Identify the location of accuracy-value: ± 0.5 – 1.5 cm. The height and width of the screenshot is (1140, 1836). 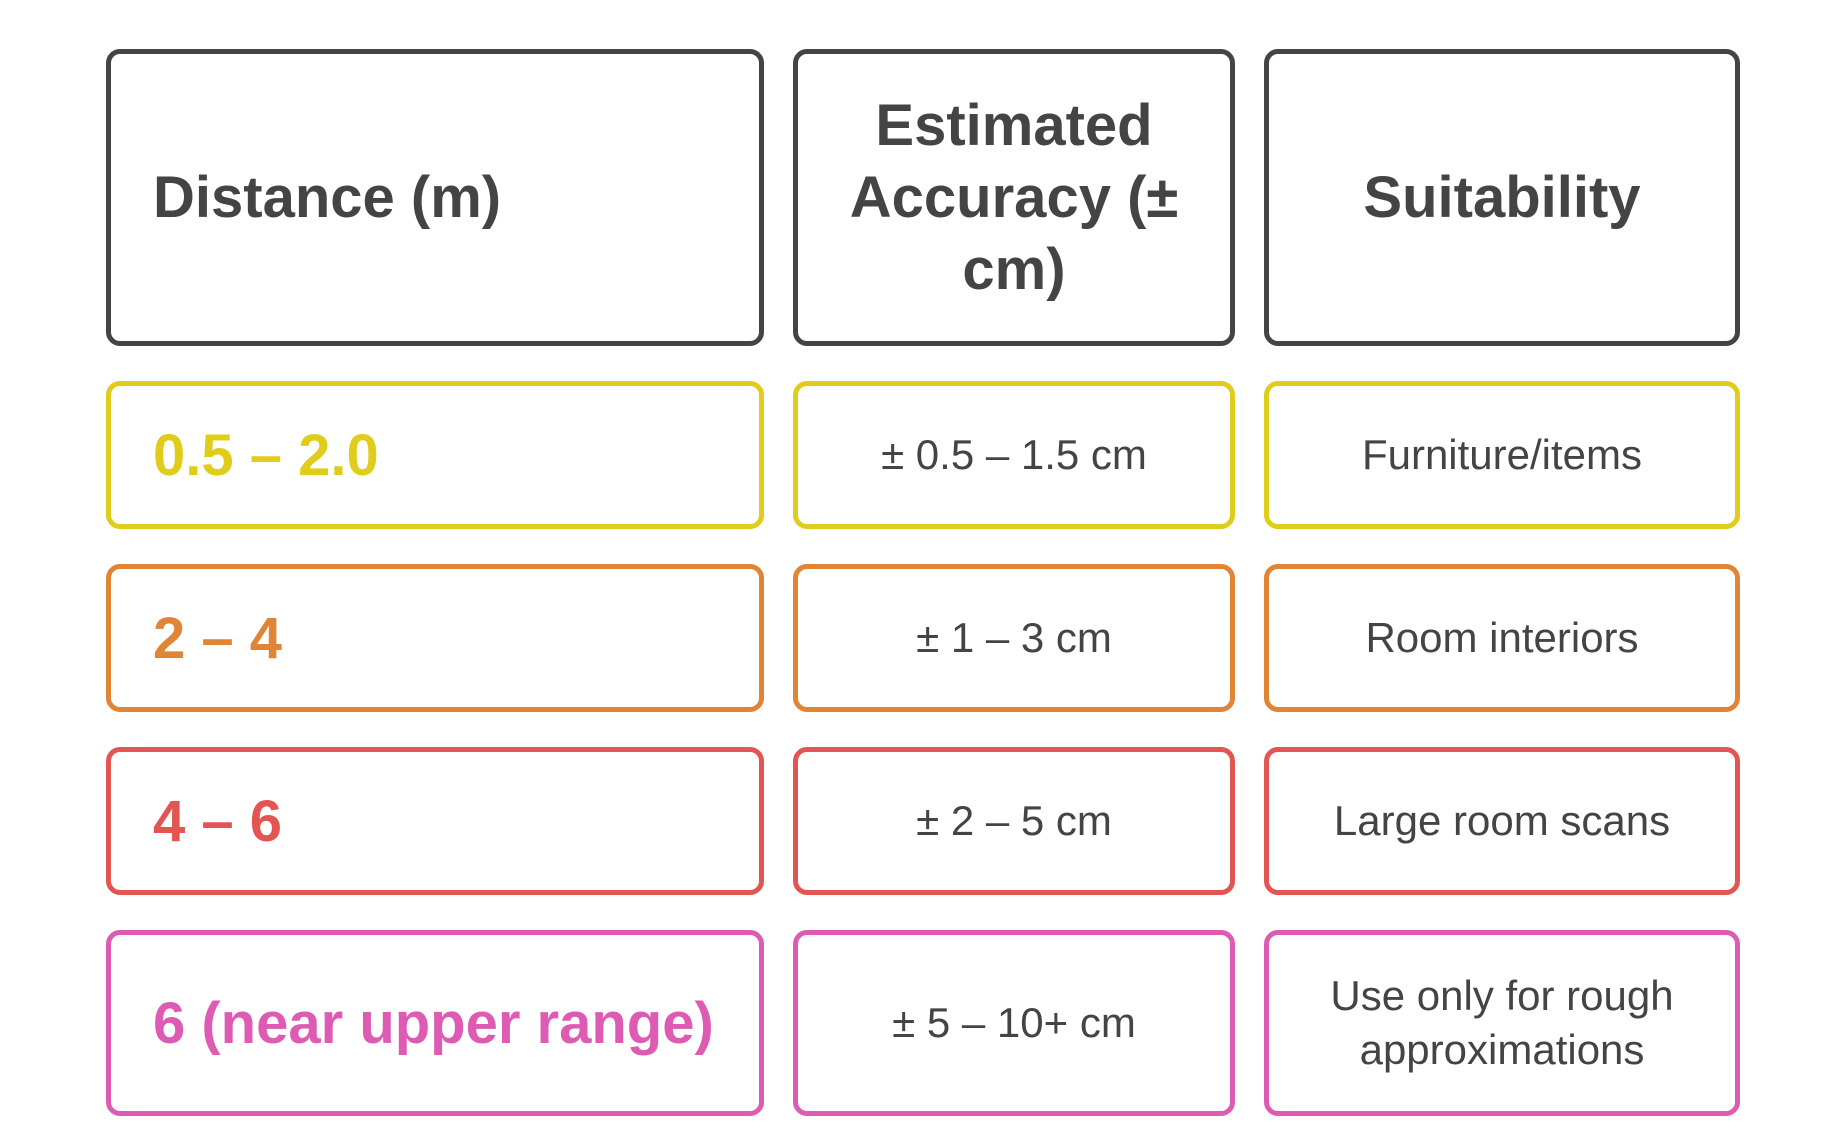
(1014, 454).